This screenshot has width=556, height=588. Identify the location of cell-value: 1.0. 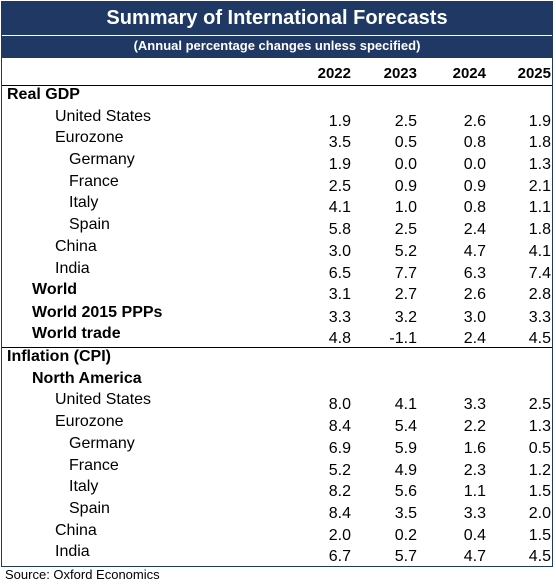
(405, 208).